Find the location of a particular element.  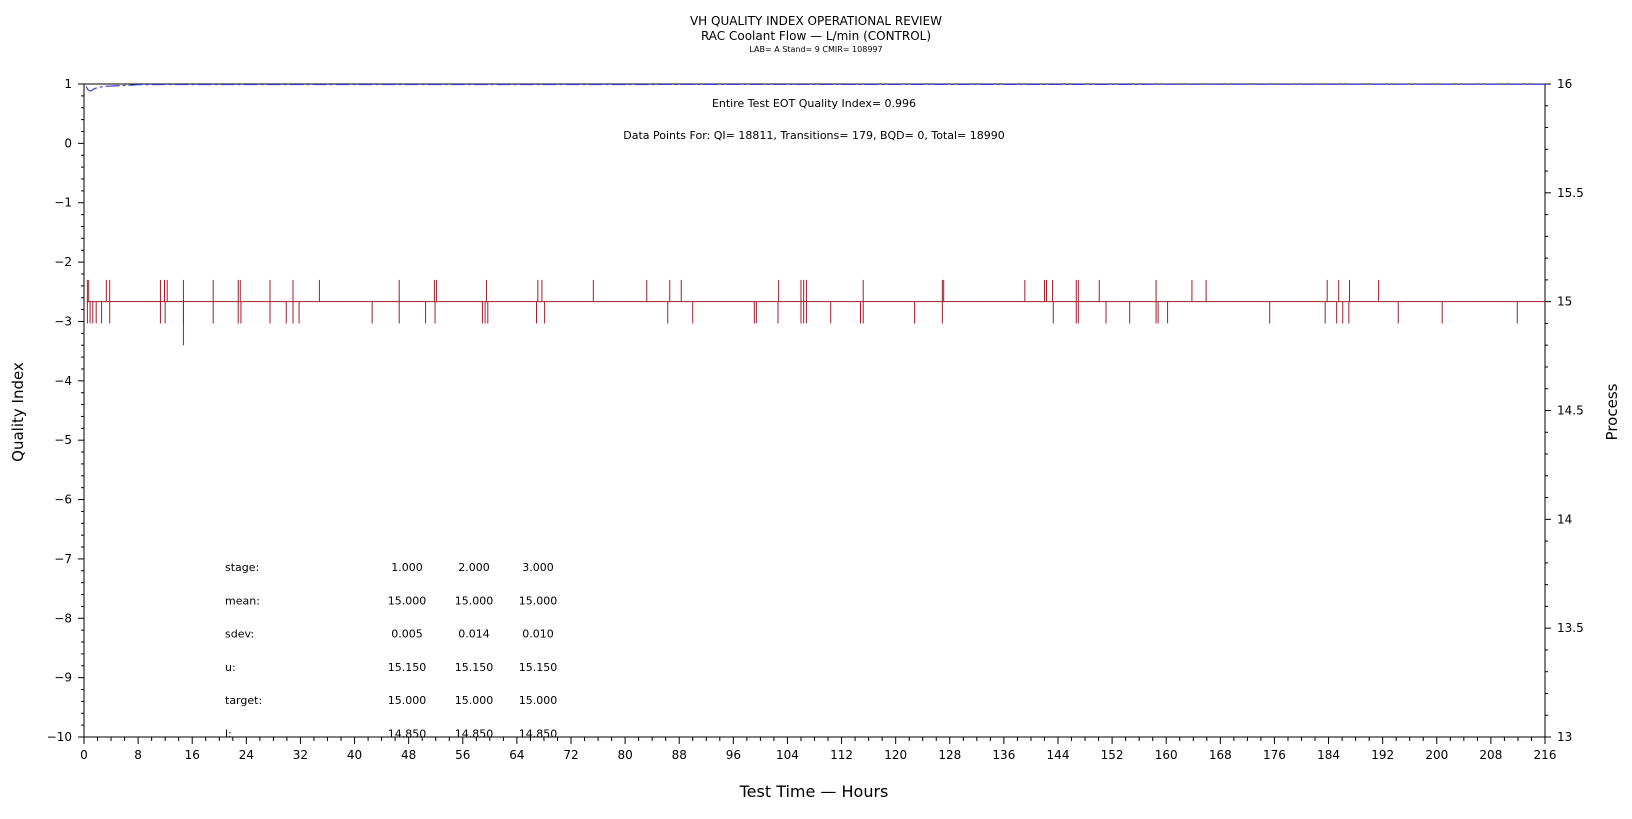

x-tick-label: 160 is located at coordinates (1166, 755).